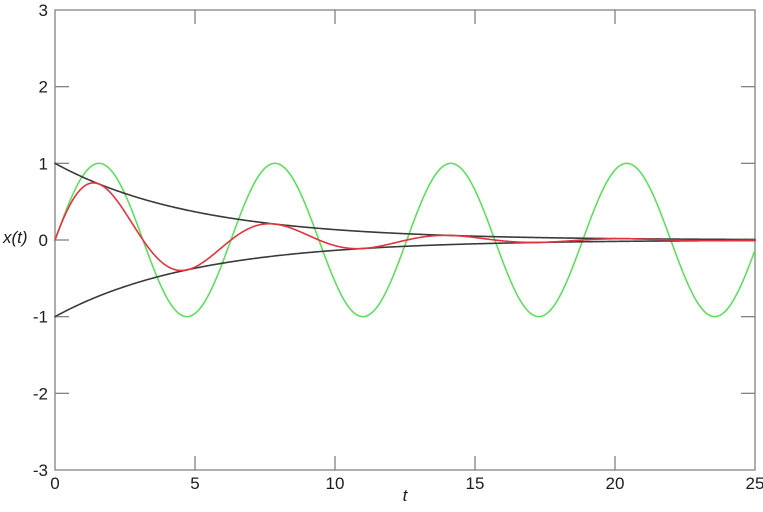 Image resolution: width=763 pixels, height=512 pixels. What do you see at coordinates (43, 10) in the screenshot?
I see `y-tick-label: 3` at bounding box center [43, 10].